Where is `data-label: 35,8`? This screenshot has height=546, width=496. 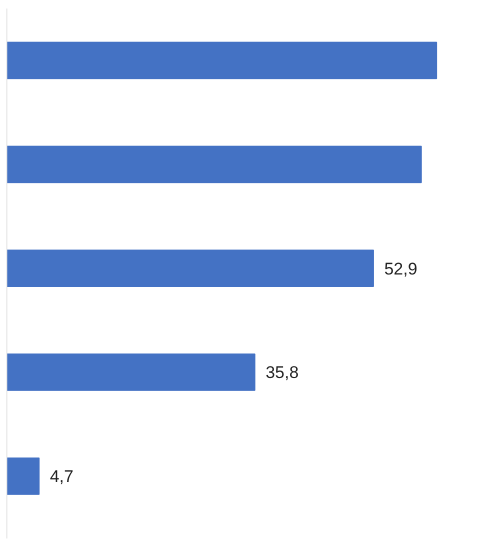 data-label: 35,8 is located at coordinates (282, 372).